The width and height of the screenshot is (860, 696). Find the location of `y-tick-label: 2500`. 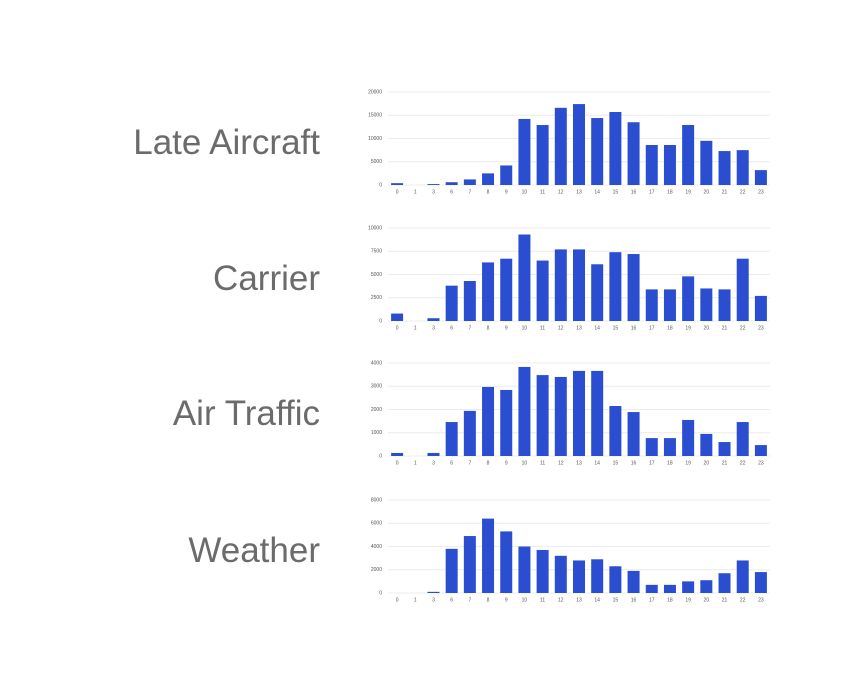

y-tick-label: 2500 is located at coordinates (376, 298).